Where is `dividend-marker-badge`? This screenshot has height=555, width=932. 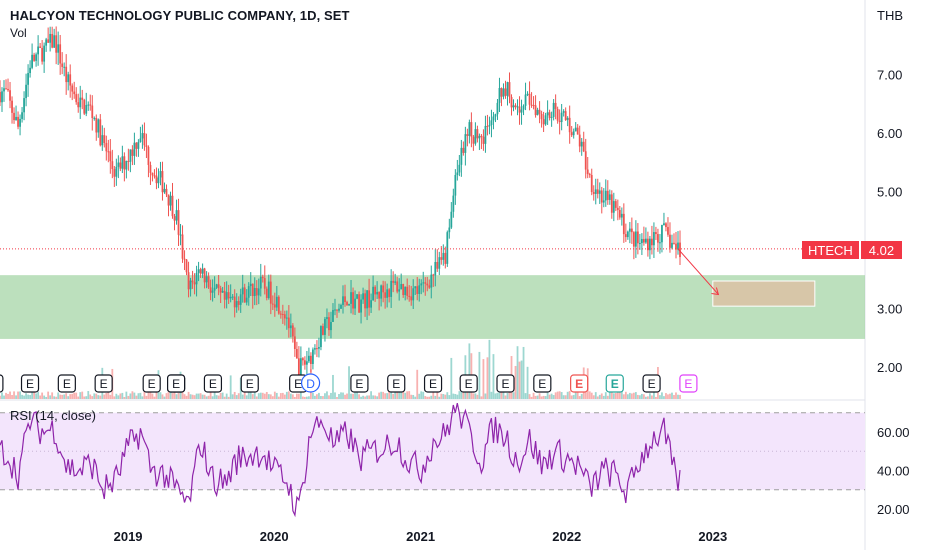 dividend-marker-badge is located at coordinates (310, 383).